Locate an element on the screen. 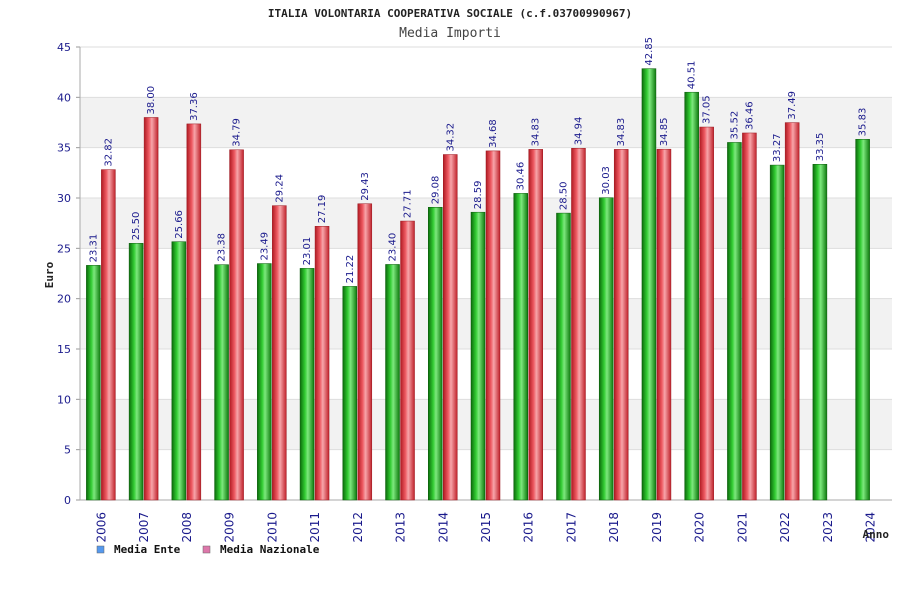 The width and height of the screenshot is (900, 600). x-tick-label: 2007 is located at coordinates (144, 527).